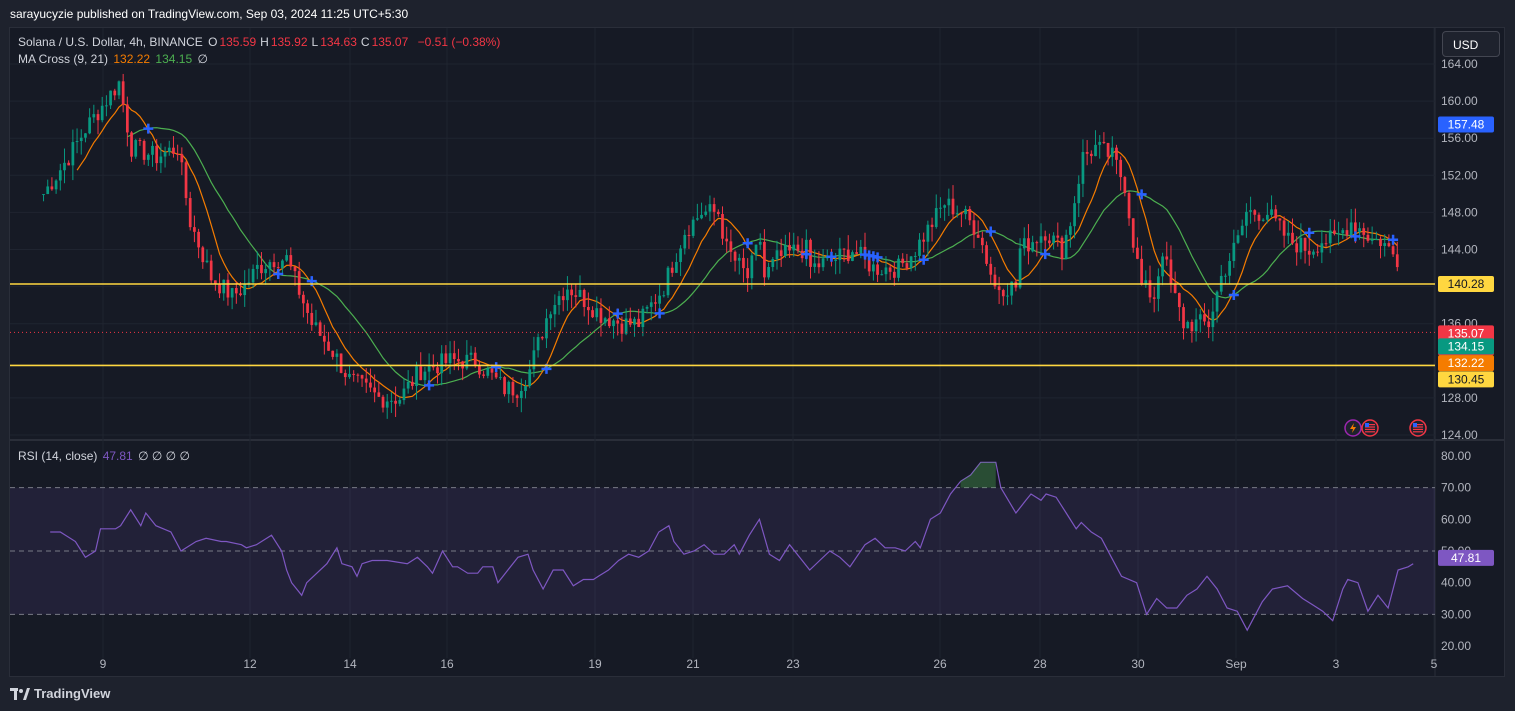  I want to click on price-badge-label: 130.45, so click(1466, 379).